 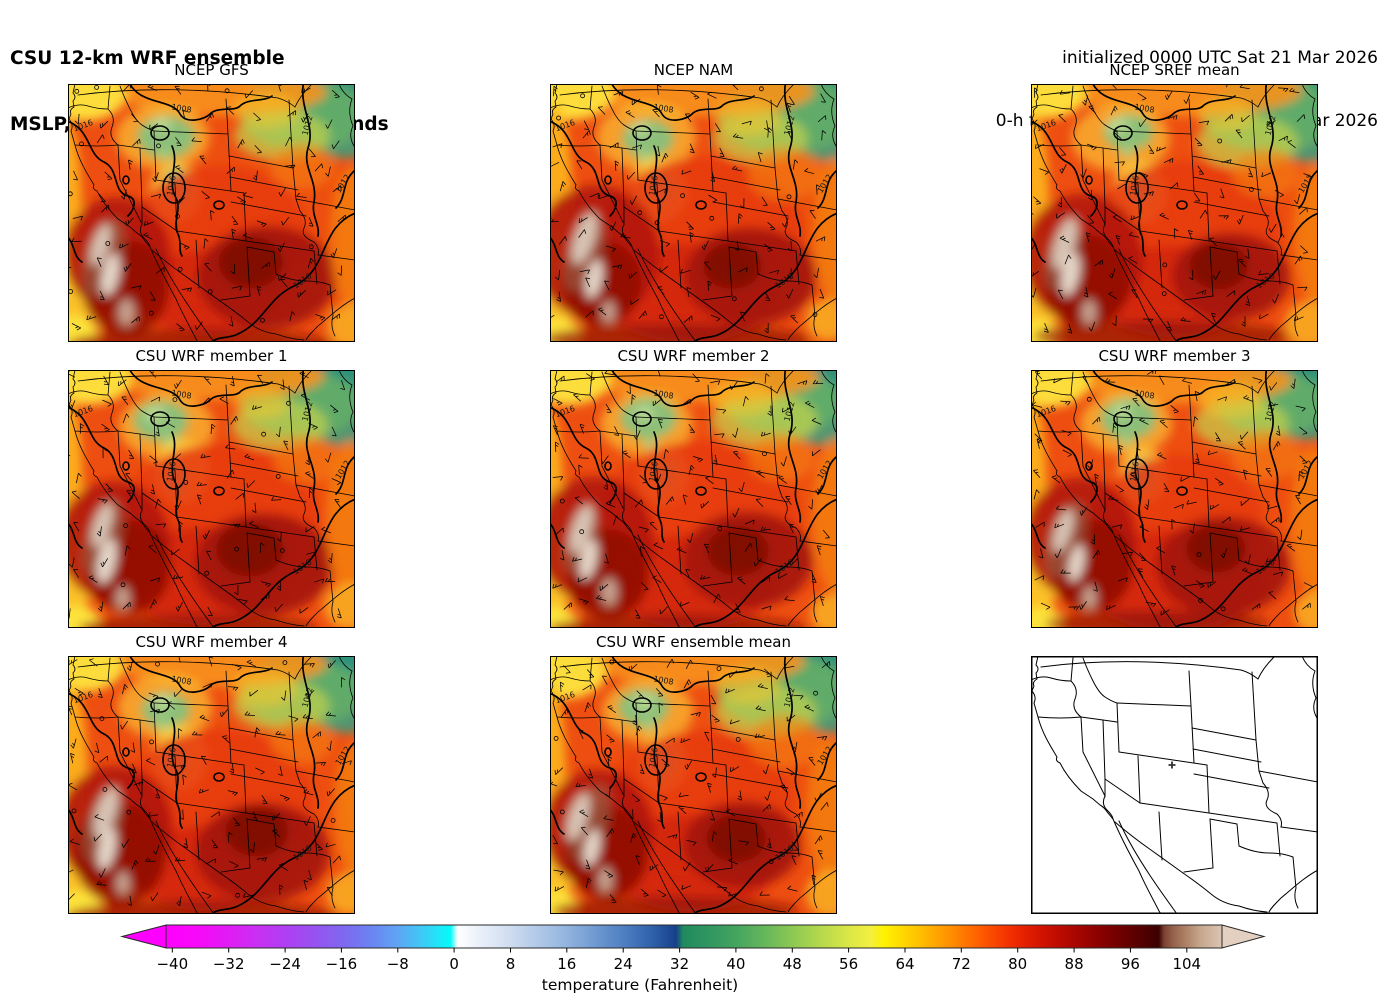 I want to click on colorbar-tick-label: 48, so click(x=792, y=964).